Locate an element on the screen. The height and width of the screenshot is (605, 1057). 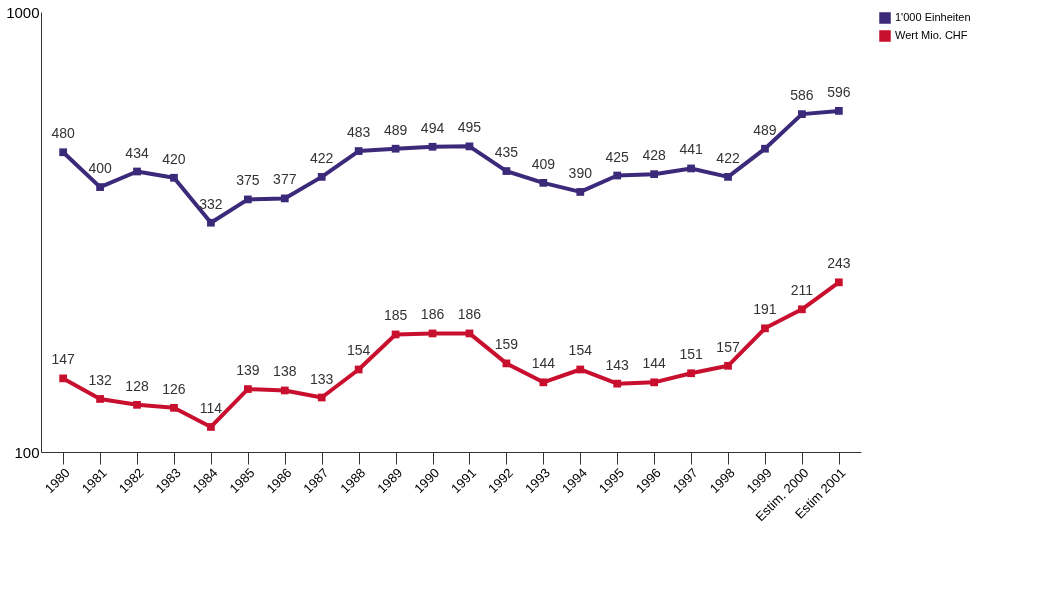
data-label: 434 is located at coordinates (137, 152).